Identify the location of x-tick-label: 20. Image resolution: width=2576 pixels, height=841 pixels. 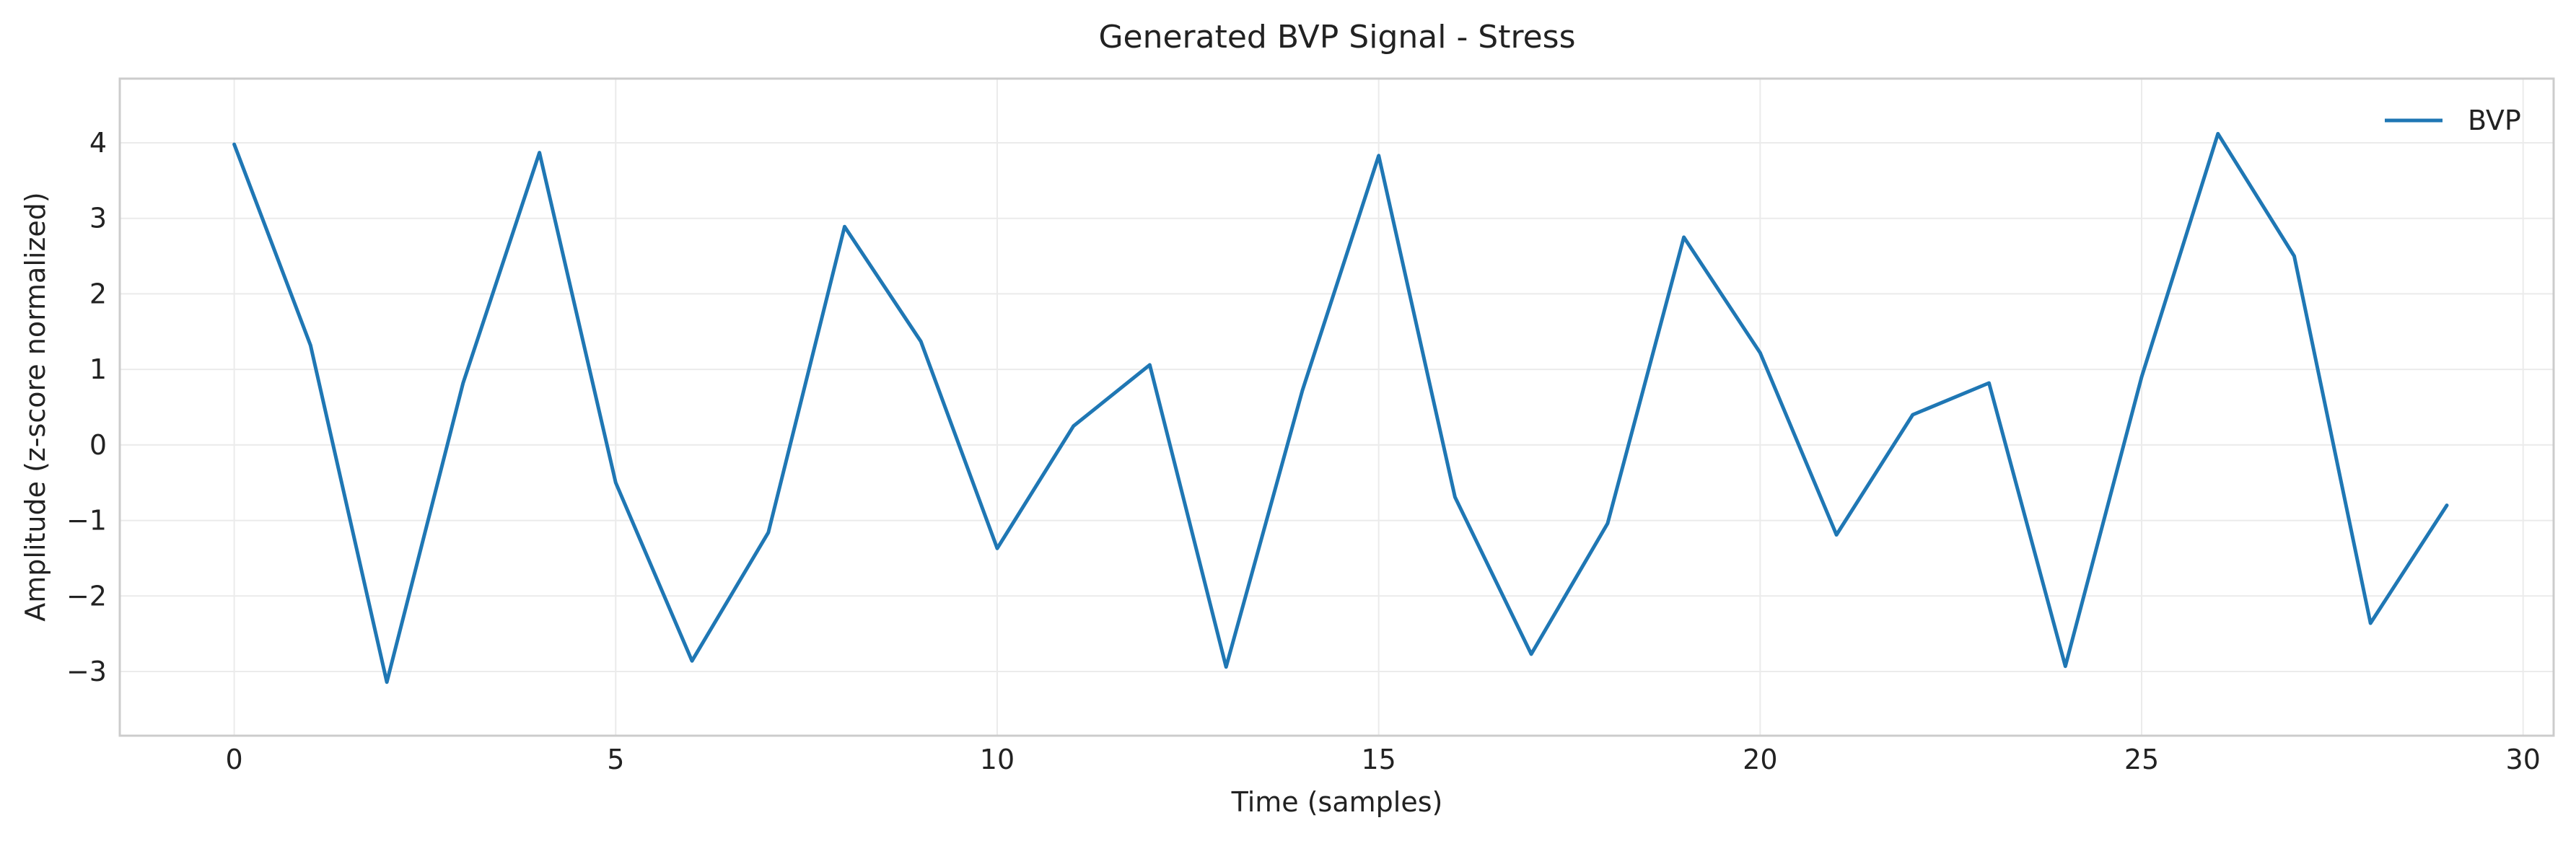
(1760, 759).